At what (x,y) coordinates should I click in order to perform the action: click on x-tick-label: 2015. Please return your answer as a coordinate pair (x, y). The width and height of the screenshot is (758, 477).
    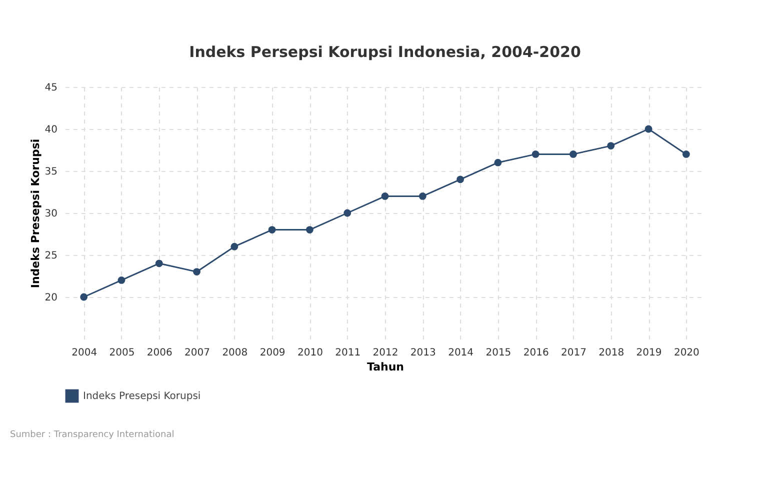
    Looking at the image, I should click on (499, 353).